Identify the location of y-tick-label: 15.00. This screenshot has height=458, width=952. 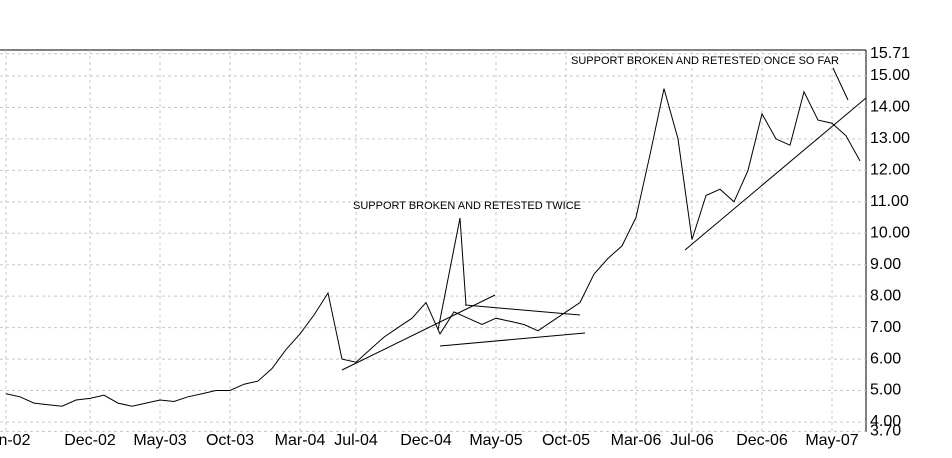
(890, 75).